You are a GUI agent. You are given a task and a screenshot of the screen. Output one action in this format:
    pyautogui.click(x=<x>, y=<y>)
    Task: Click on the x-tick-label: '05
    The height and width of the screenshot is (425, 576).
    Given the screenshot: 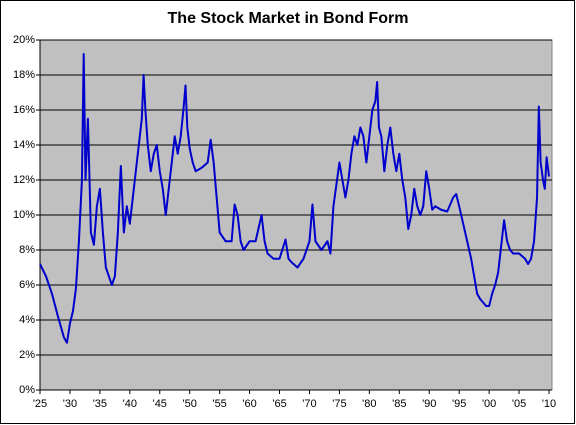 What is the action you would take?
    pyautogui.click(x=519, y=404)
    